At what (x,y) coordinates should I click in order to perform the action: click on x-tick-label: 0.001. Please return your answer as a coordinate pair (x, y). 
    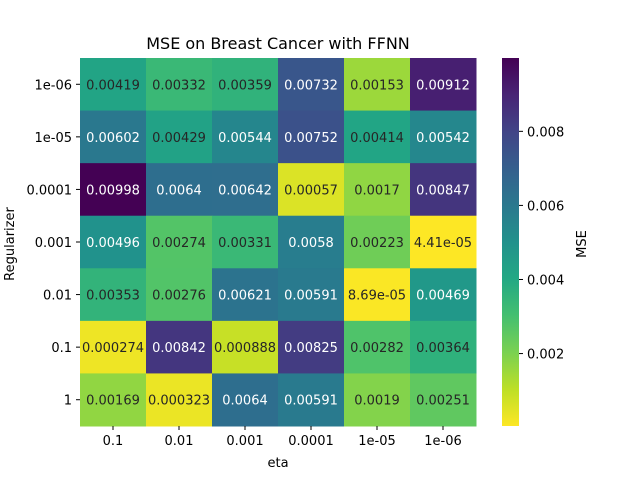
    Looking at the image, I should click on (244, 441).